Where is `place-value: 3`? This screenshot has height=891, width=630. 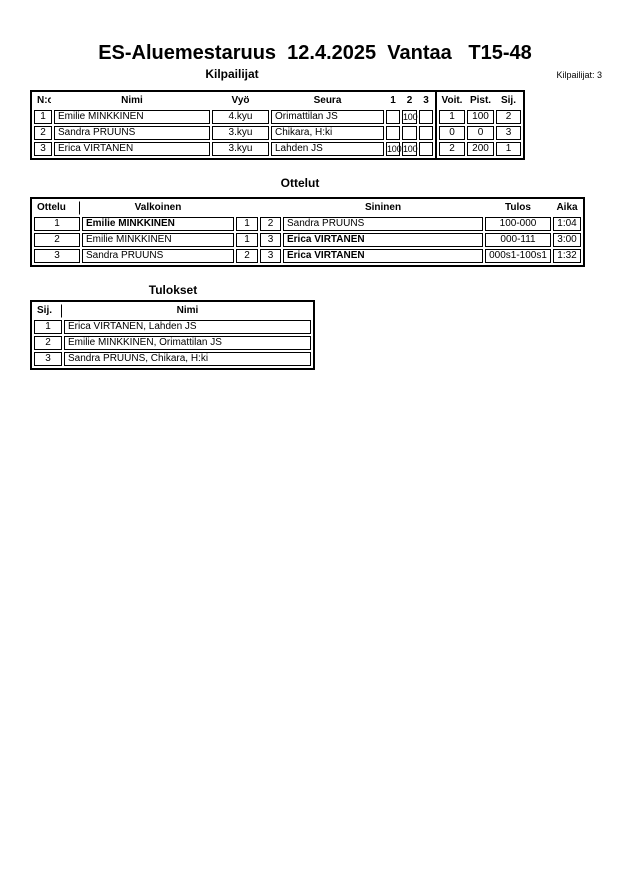
place-value: 3 is located at coordinates (508, 133).